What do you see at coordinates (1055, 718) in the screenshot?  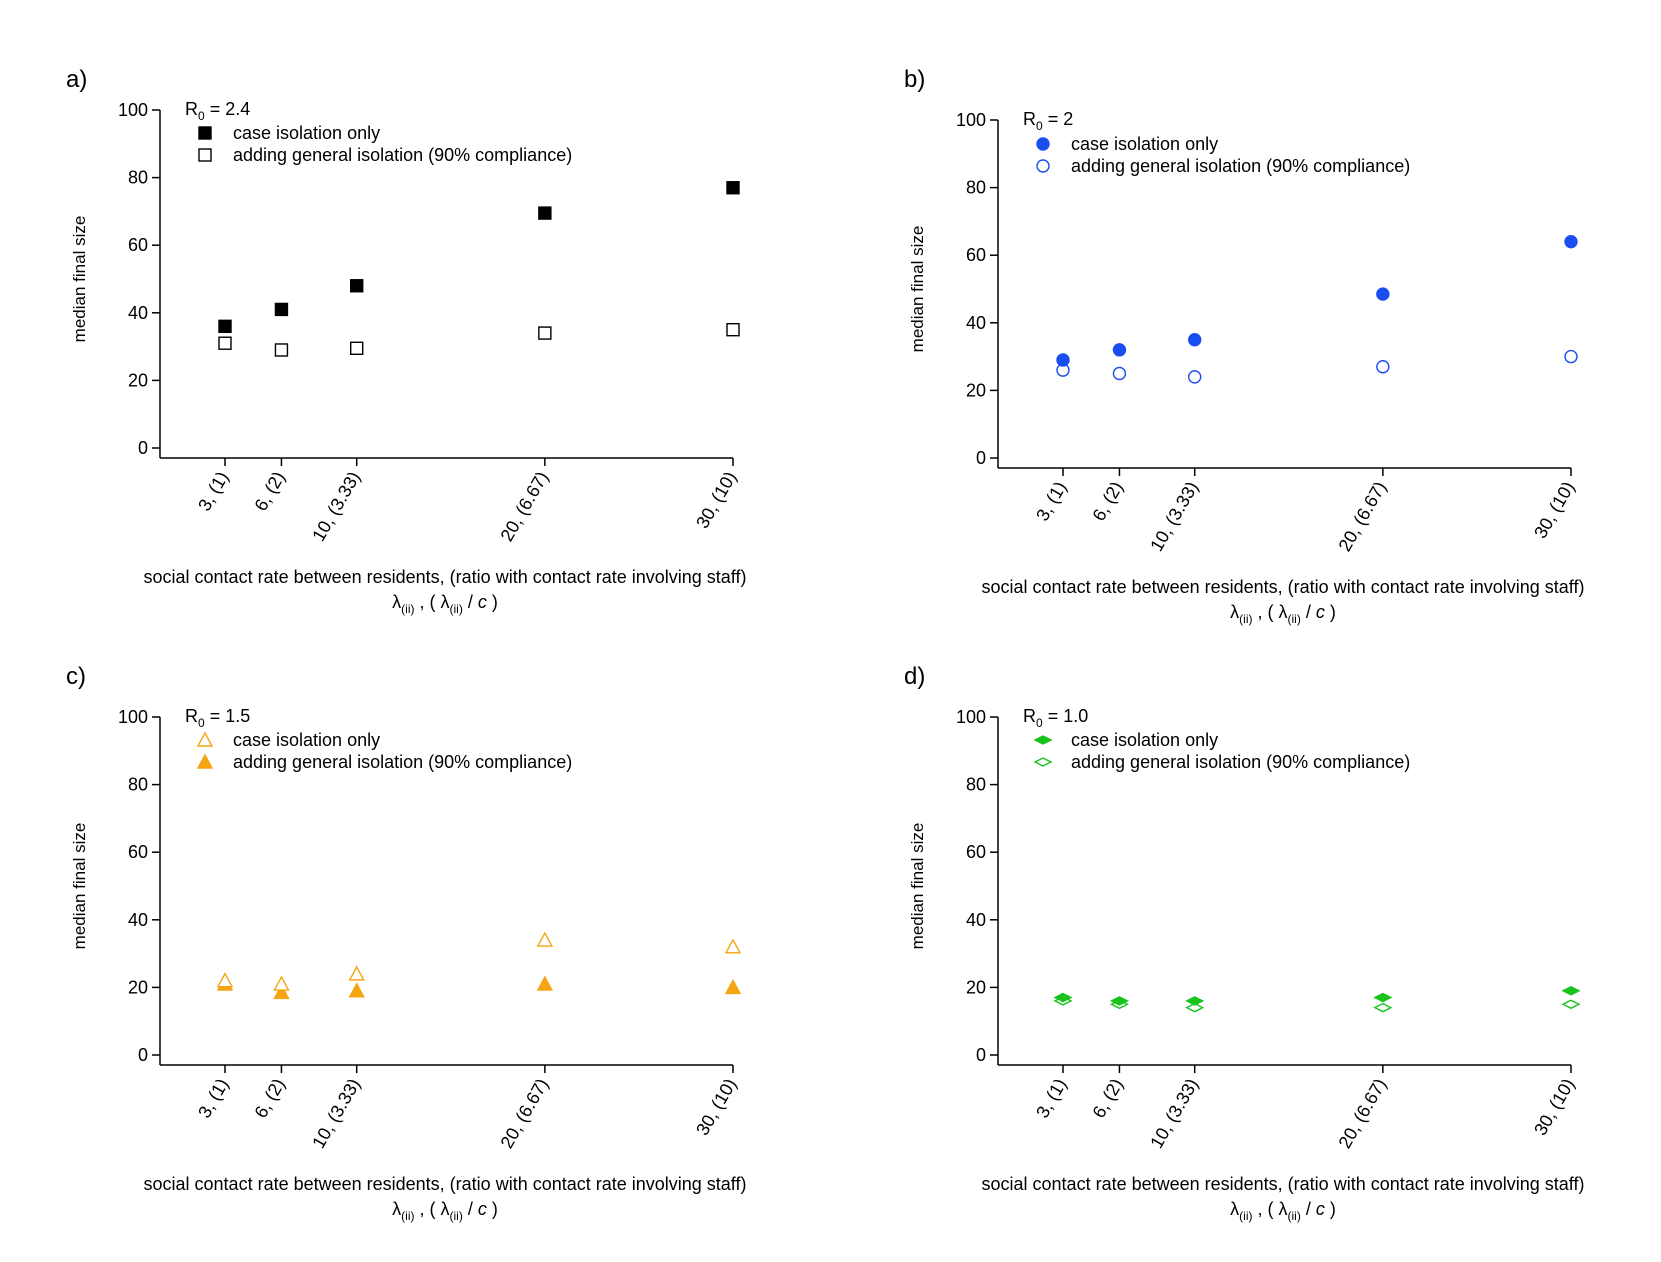 I see `r0-label: R0 = 1.0` at bounding box center [1055, 718].